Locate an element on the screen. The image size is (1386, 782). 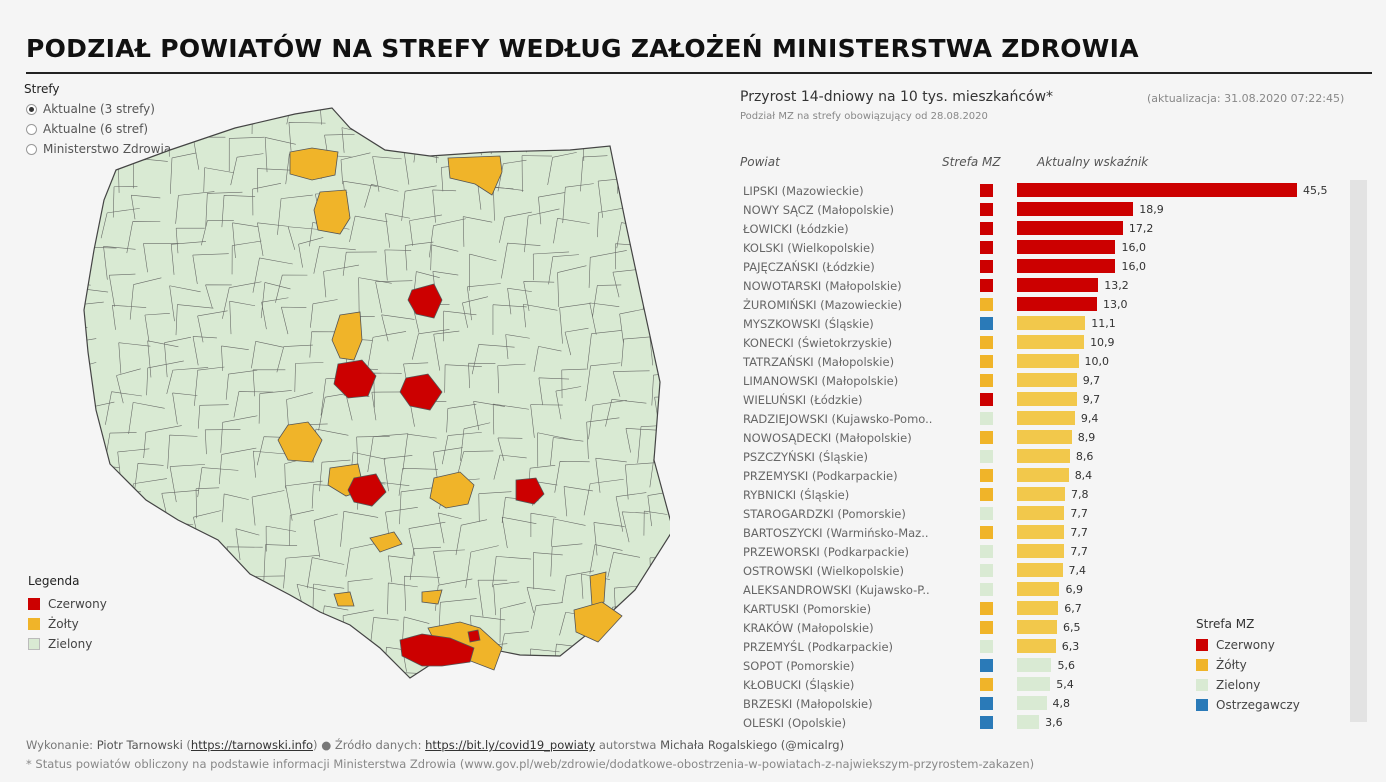
row-label: ALEKSANDROWSKI (Kujawsko-P.. is located at coordinates (836, 590).